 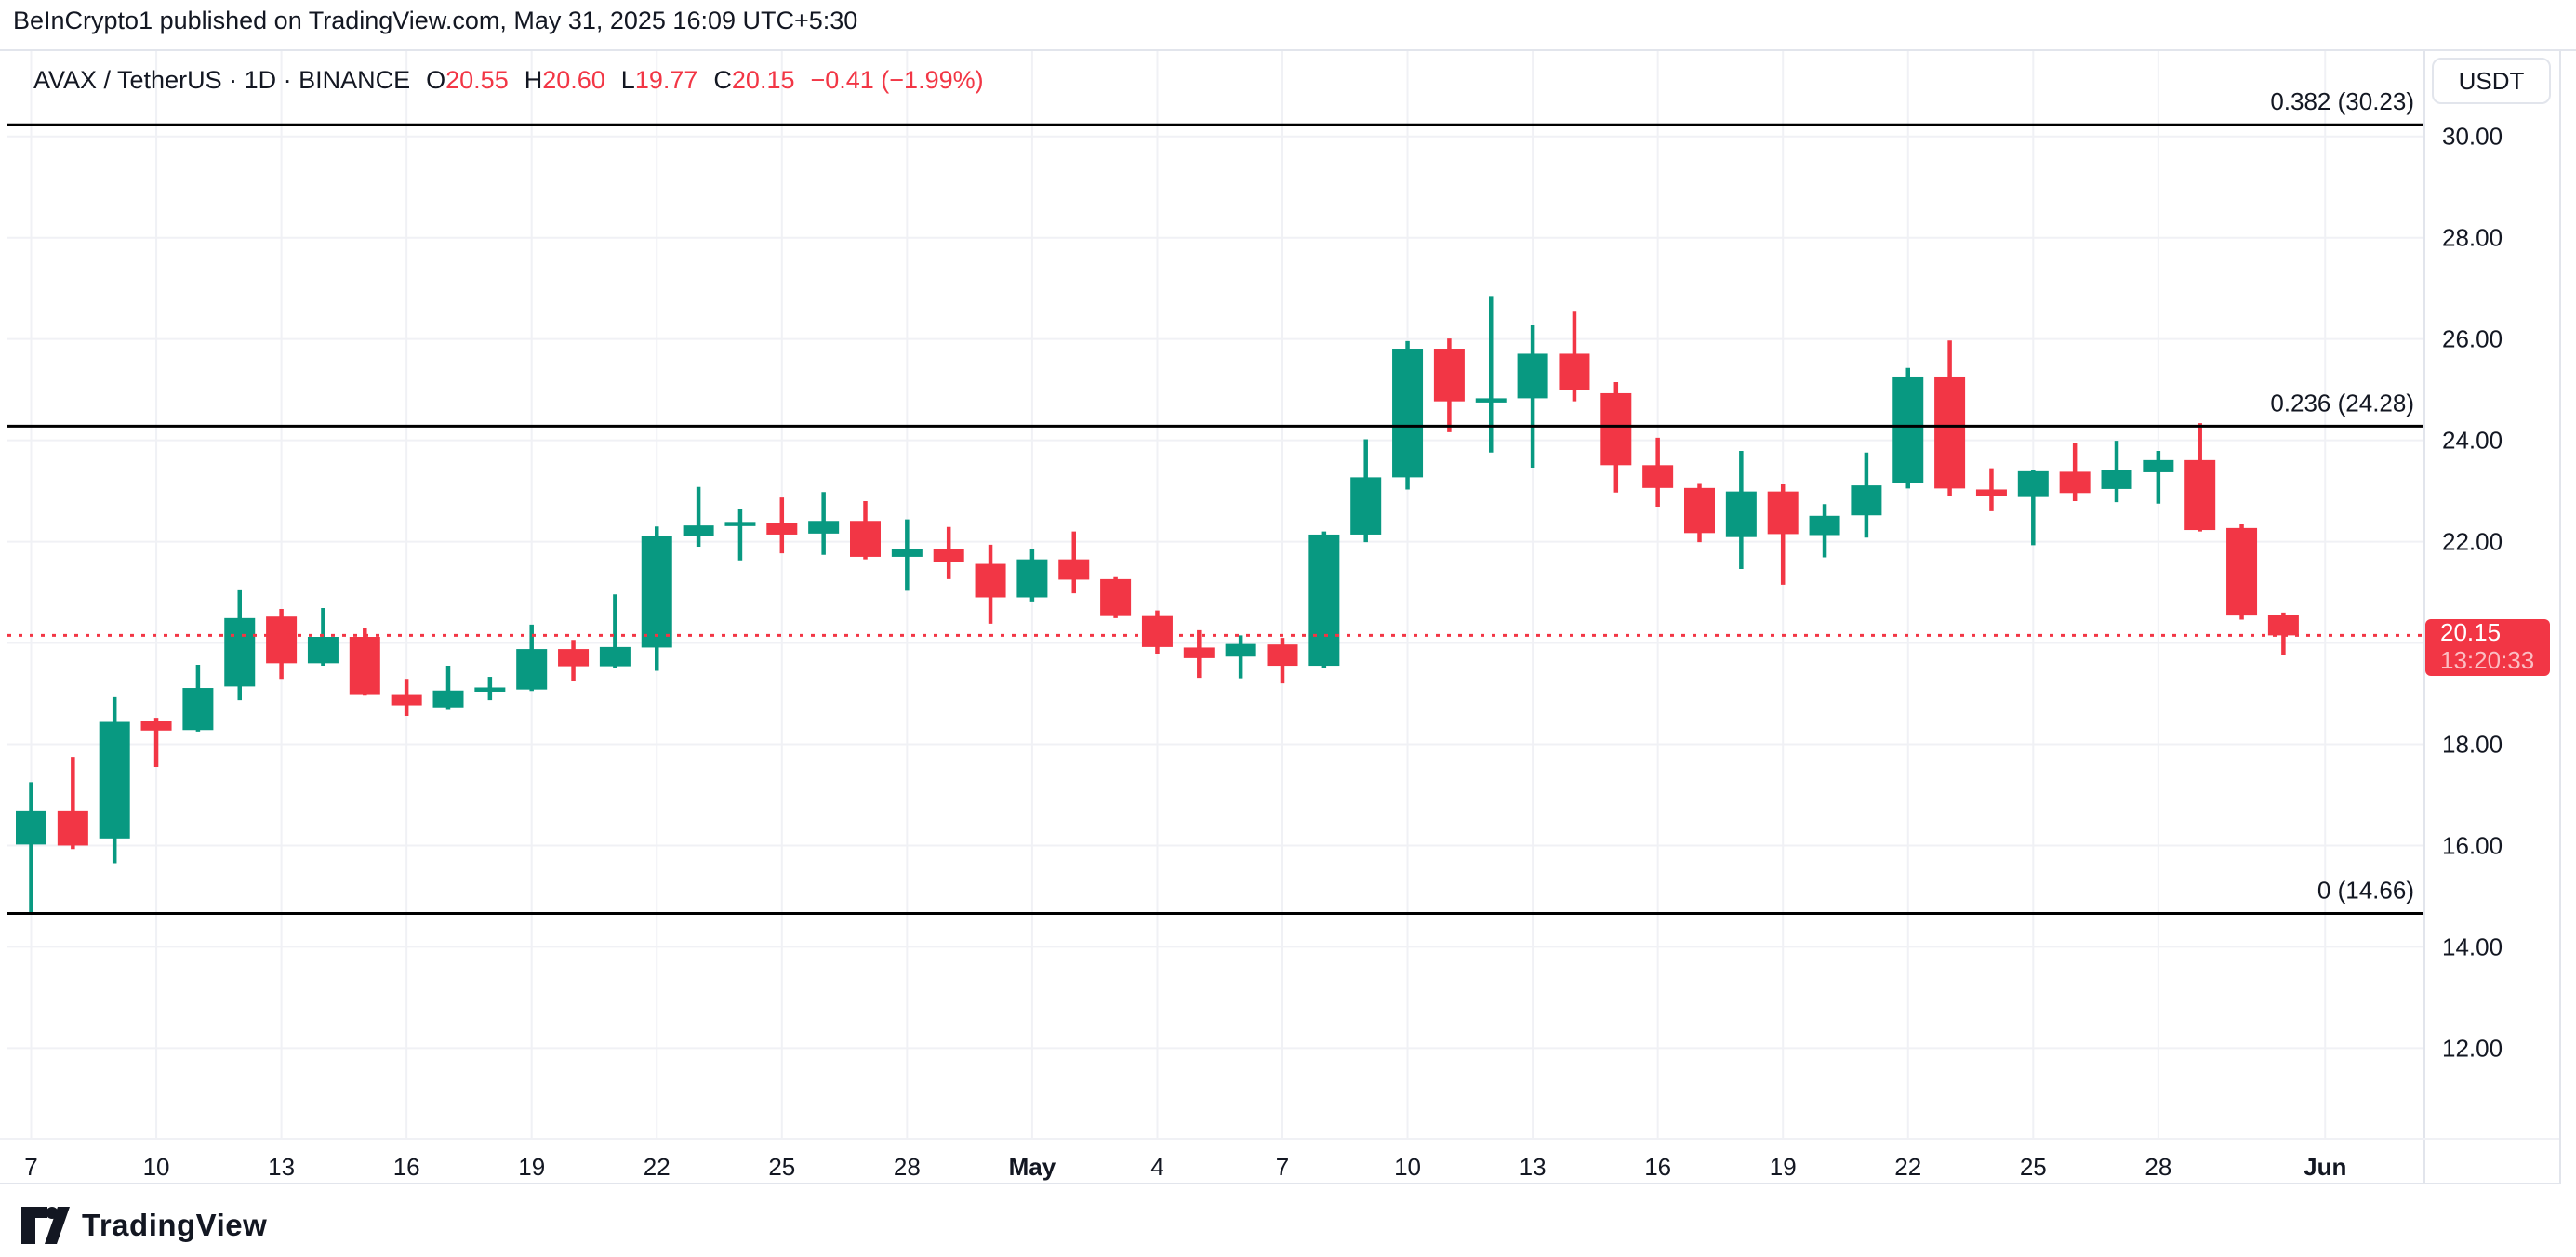 What do you see at coordinates (897, 80) in the screenshot?
I see `price-change: −0.41 (−1.99%)` at bounding box center [897, 80].